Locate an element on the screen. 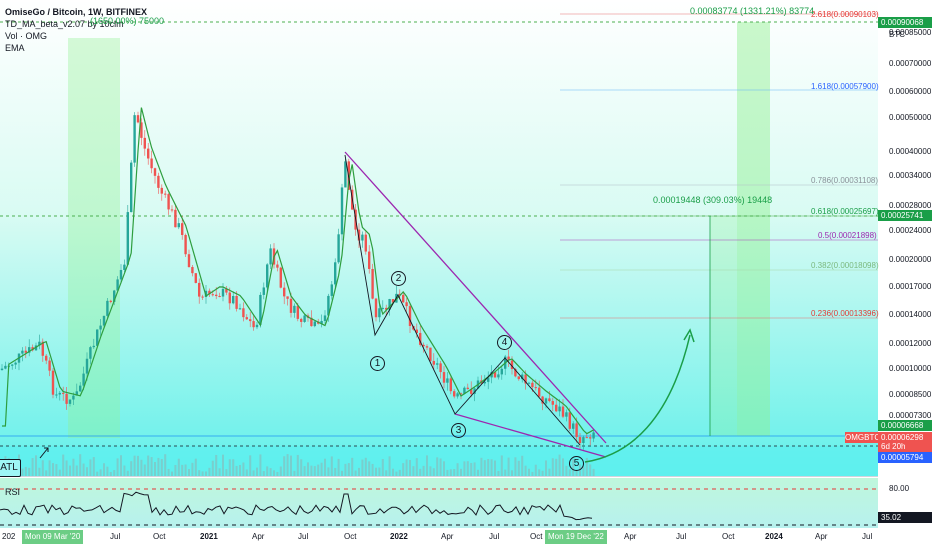  support-zone is located at coordinates (439, 461).